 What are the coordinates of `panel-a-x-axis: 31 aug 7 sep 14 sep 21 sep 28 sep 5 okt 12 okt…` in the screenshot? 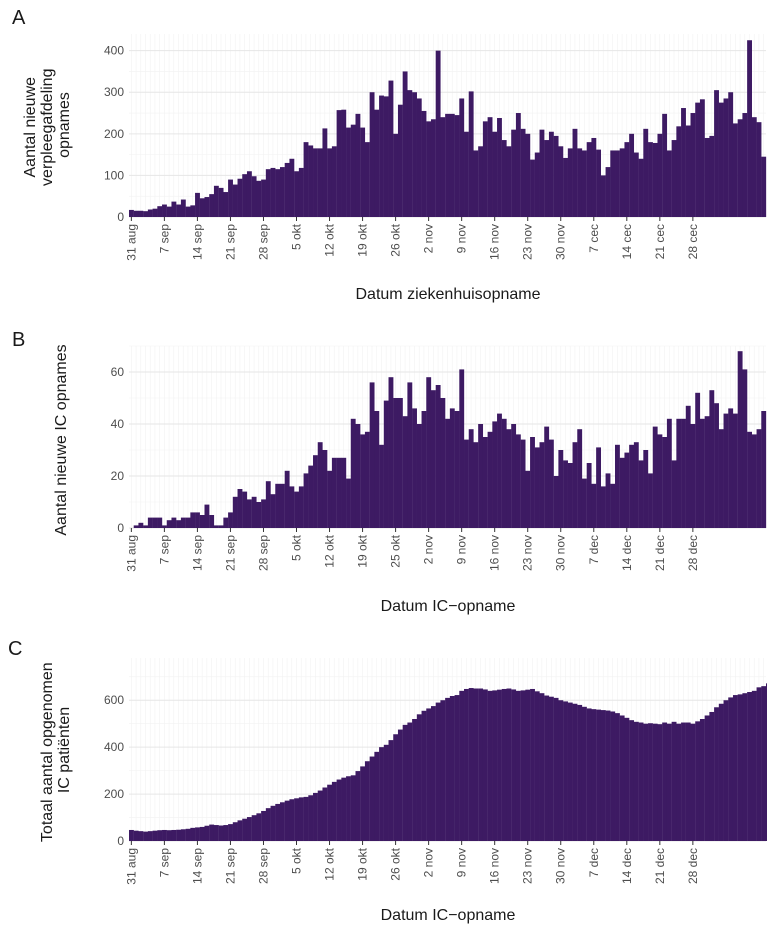 It's located at (412, 239).